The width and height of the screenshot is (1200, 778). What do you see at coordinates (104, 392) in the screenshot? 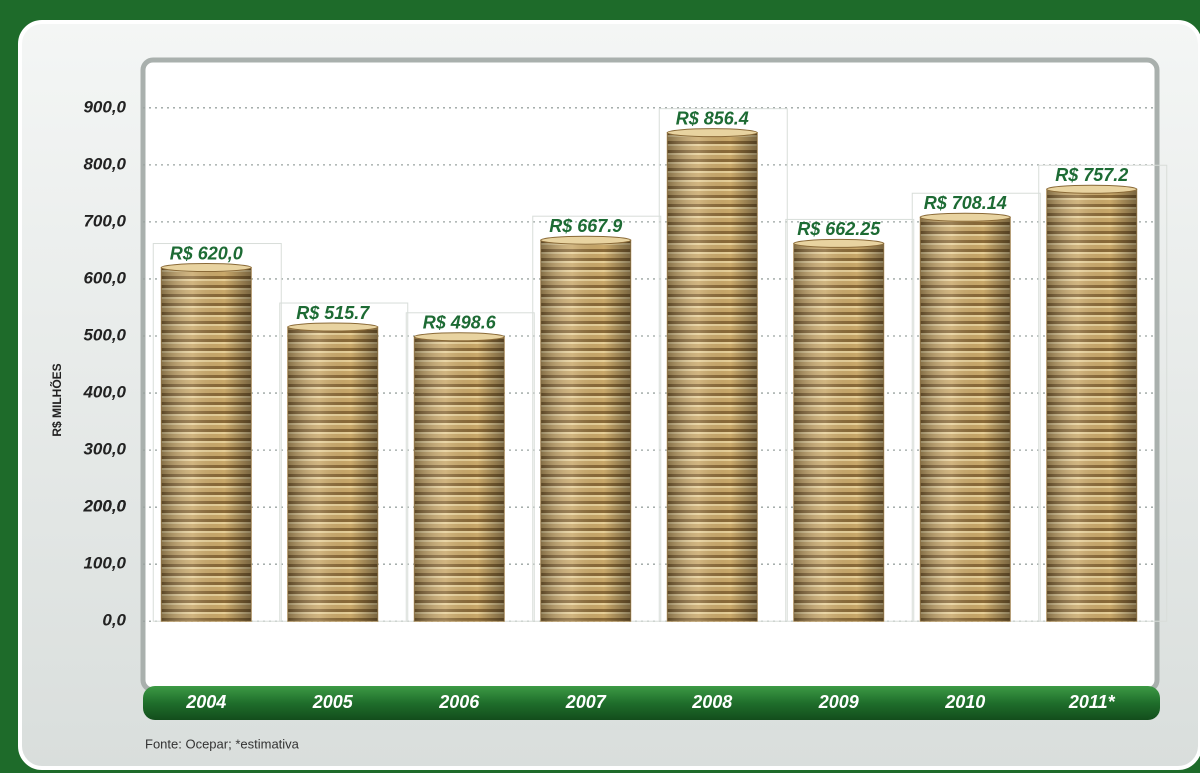
I see `y-tick-label: 400,0` at bounding box center [104, 392].